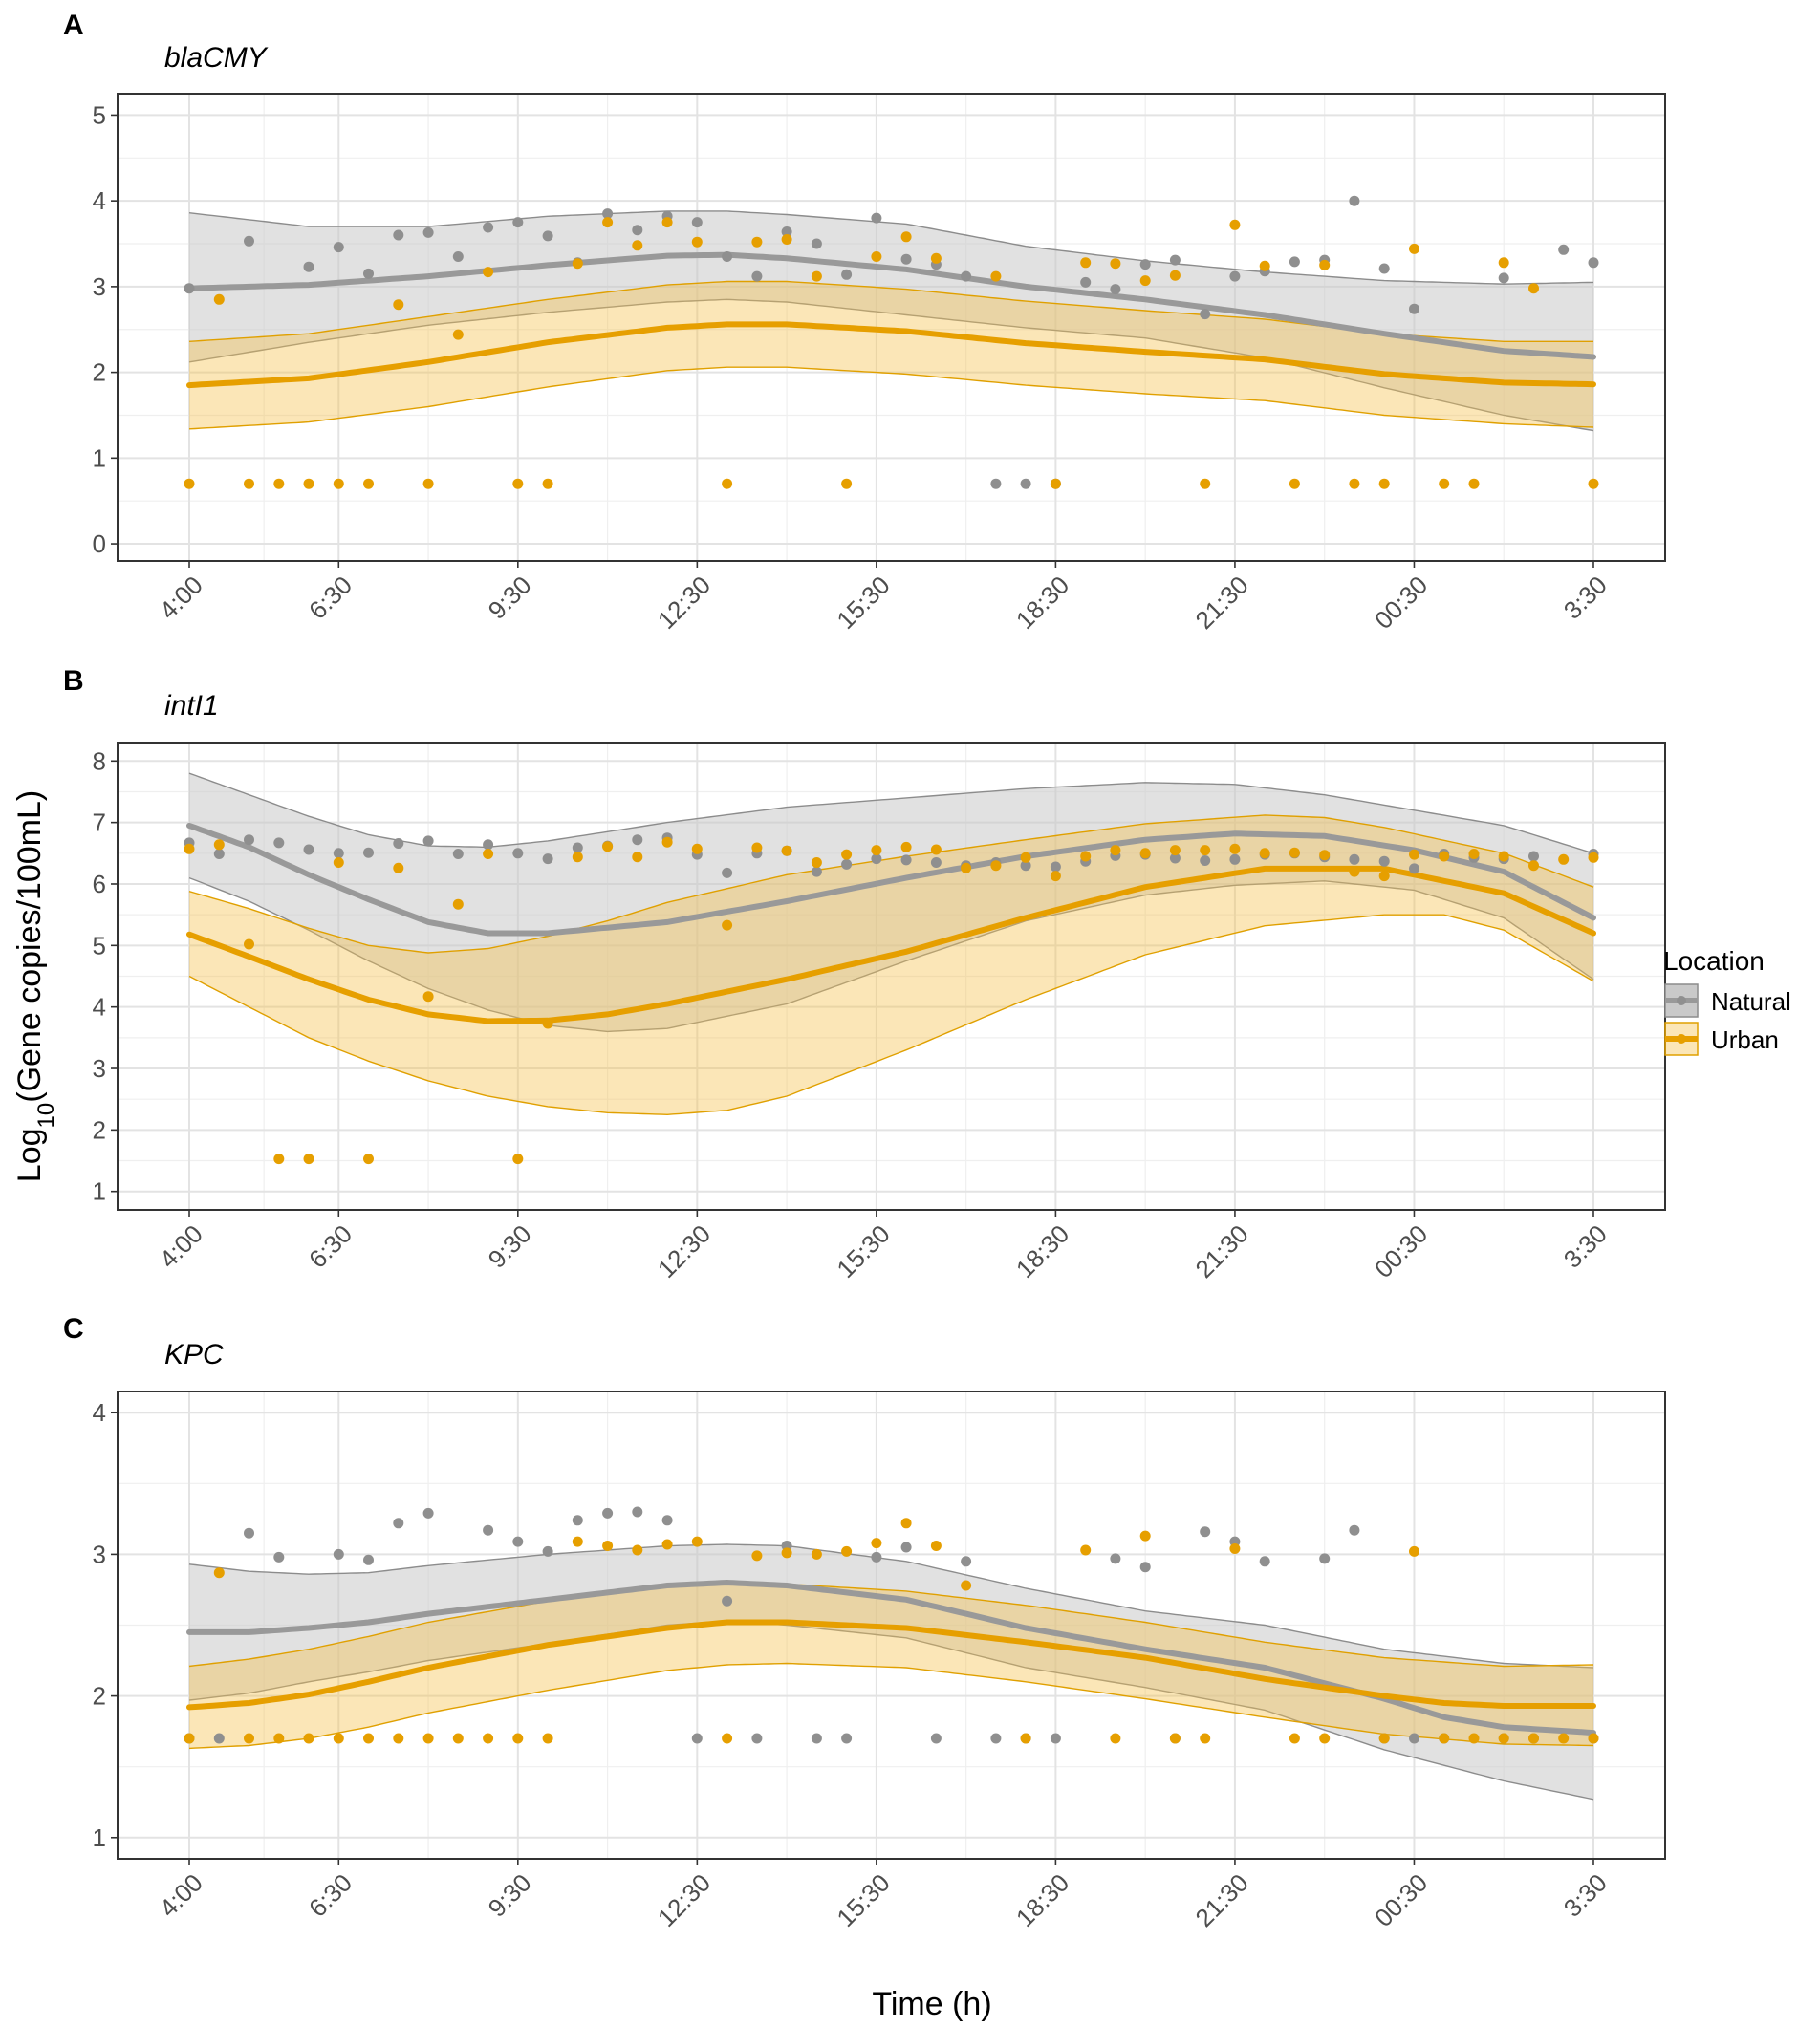  I want to click on y-tick-label: 2, so click(100, 1696).